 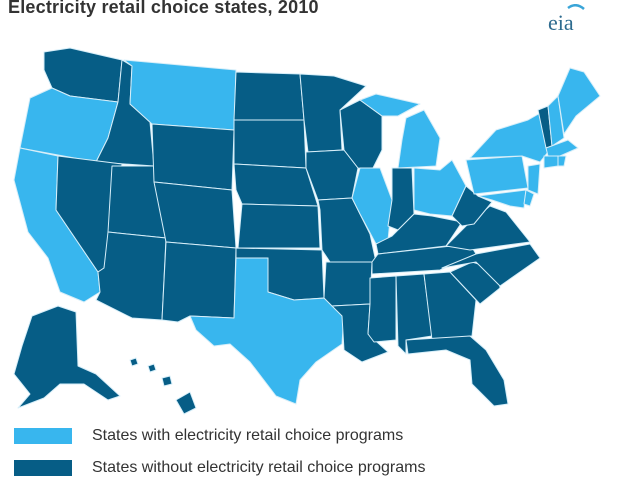 I want to click on map-title: Electricity retail choice states, 2010, so click(x=163, y=8).